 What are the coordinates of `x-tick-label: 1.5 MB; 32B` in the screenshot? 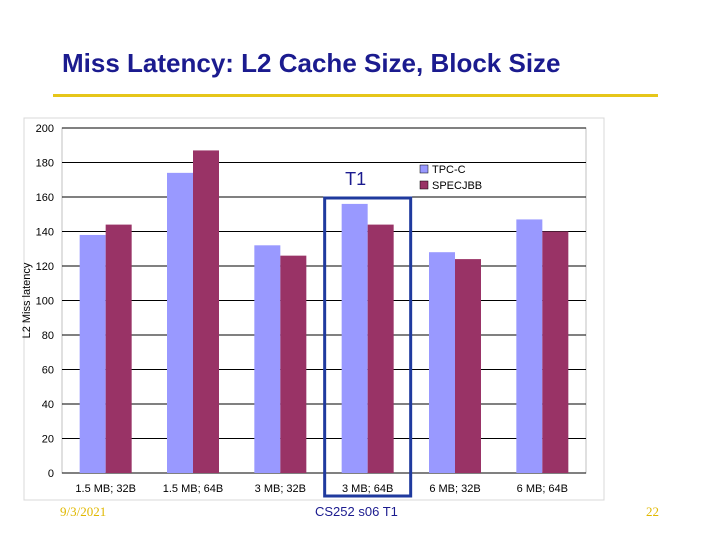 It's located at (105, 489).